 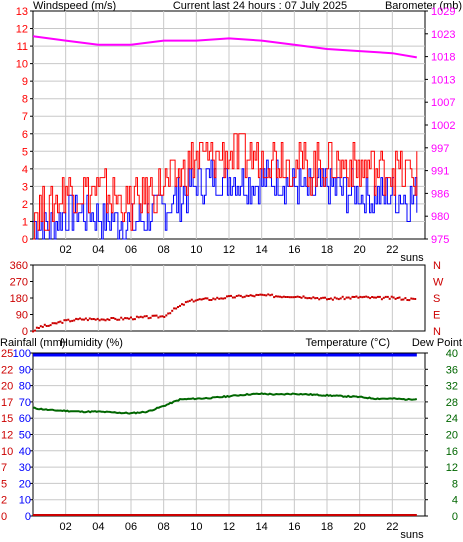 I want to click on barometer-tick-label: 980, so click(x=440, y=217).